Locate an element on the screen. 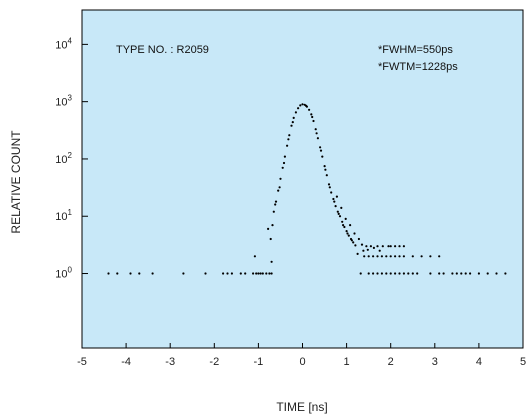  x-tick-label: -4 is located at coordinates (126, 362).